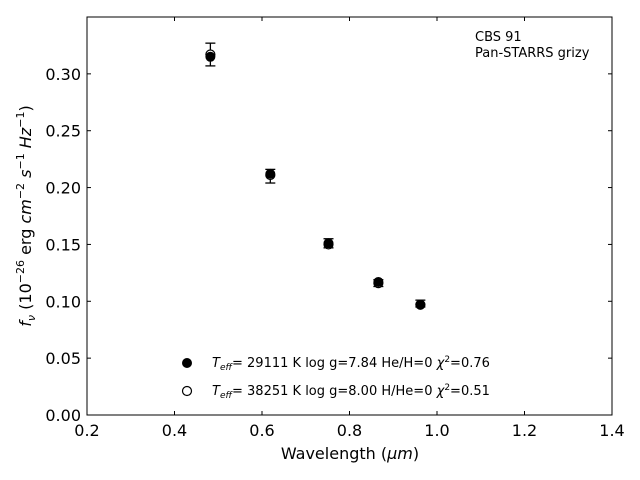 The image size is (640, 480). What do you see at coordinates (350, 453) in the screenshot?
I see `x-axis-label: Wavelength (μm)` at bounding box center [350, 453].